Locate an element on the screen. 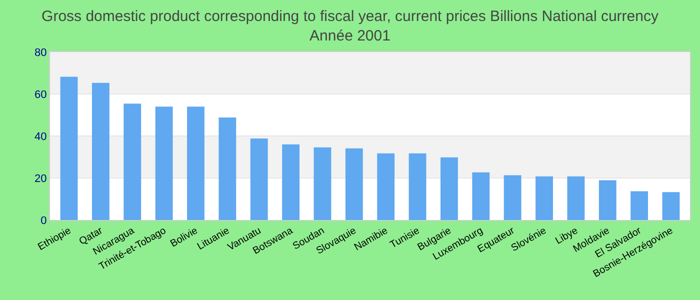 This screenshot has width=700, height=300. y-tick-label: 0 is located at coordinates (43, 220).